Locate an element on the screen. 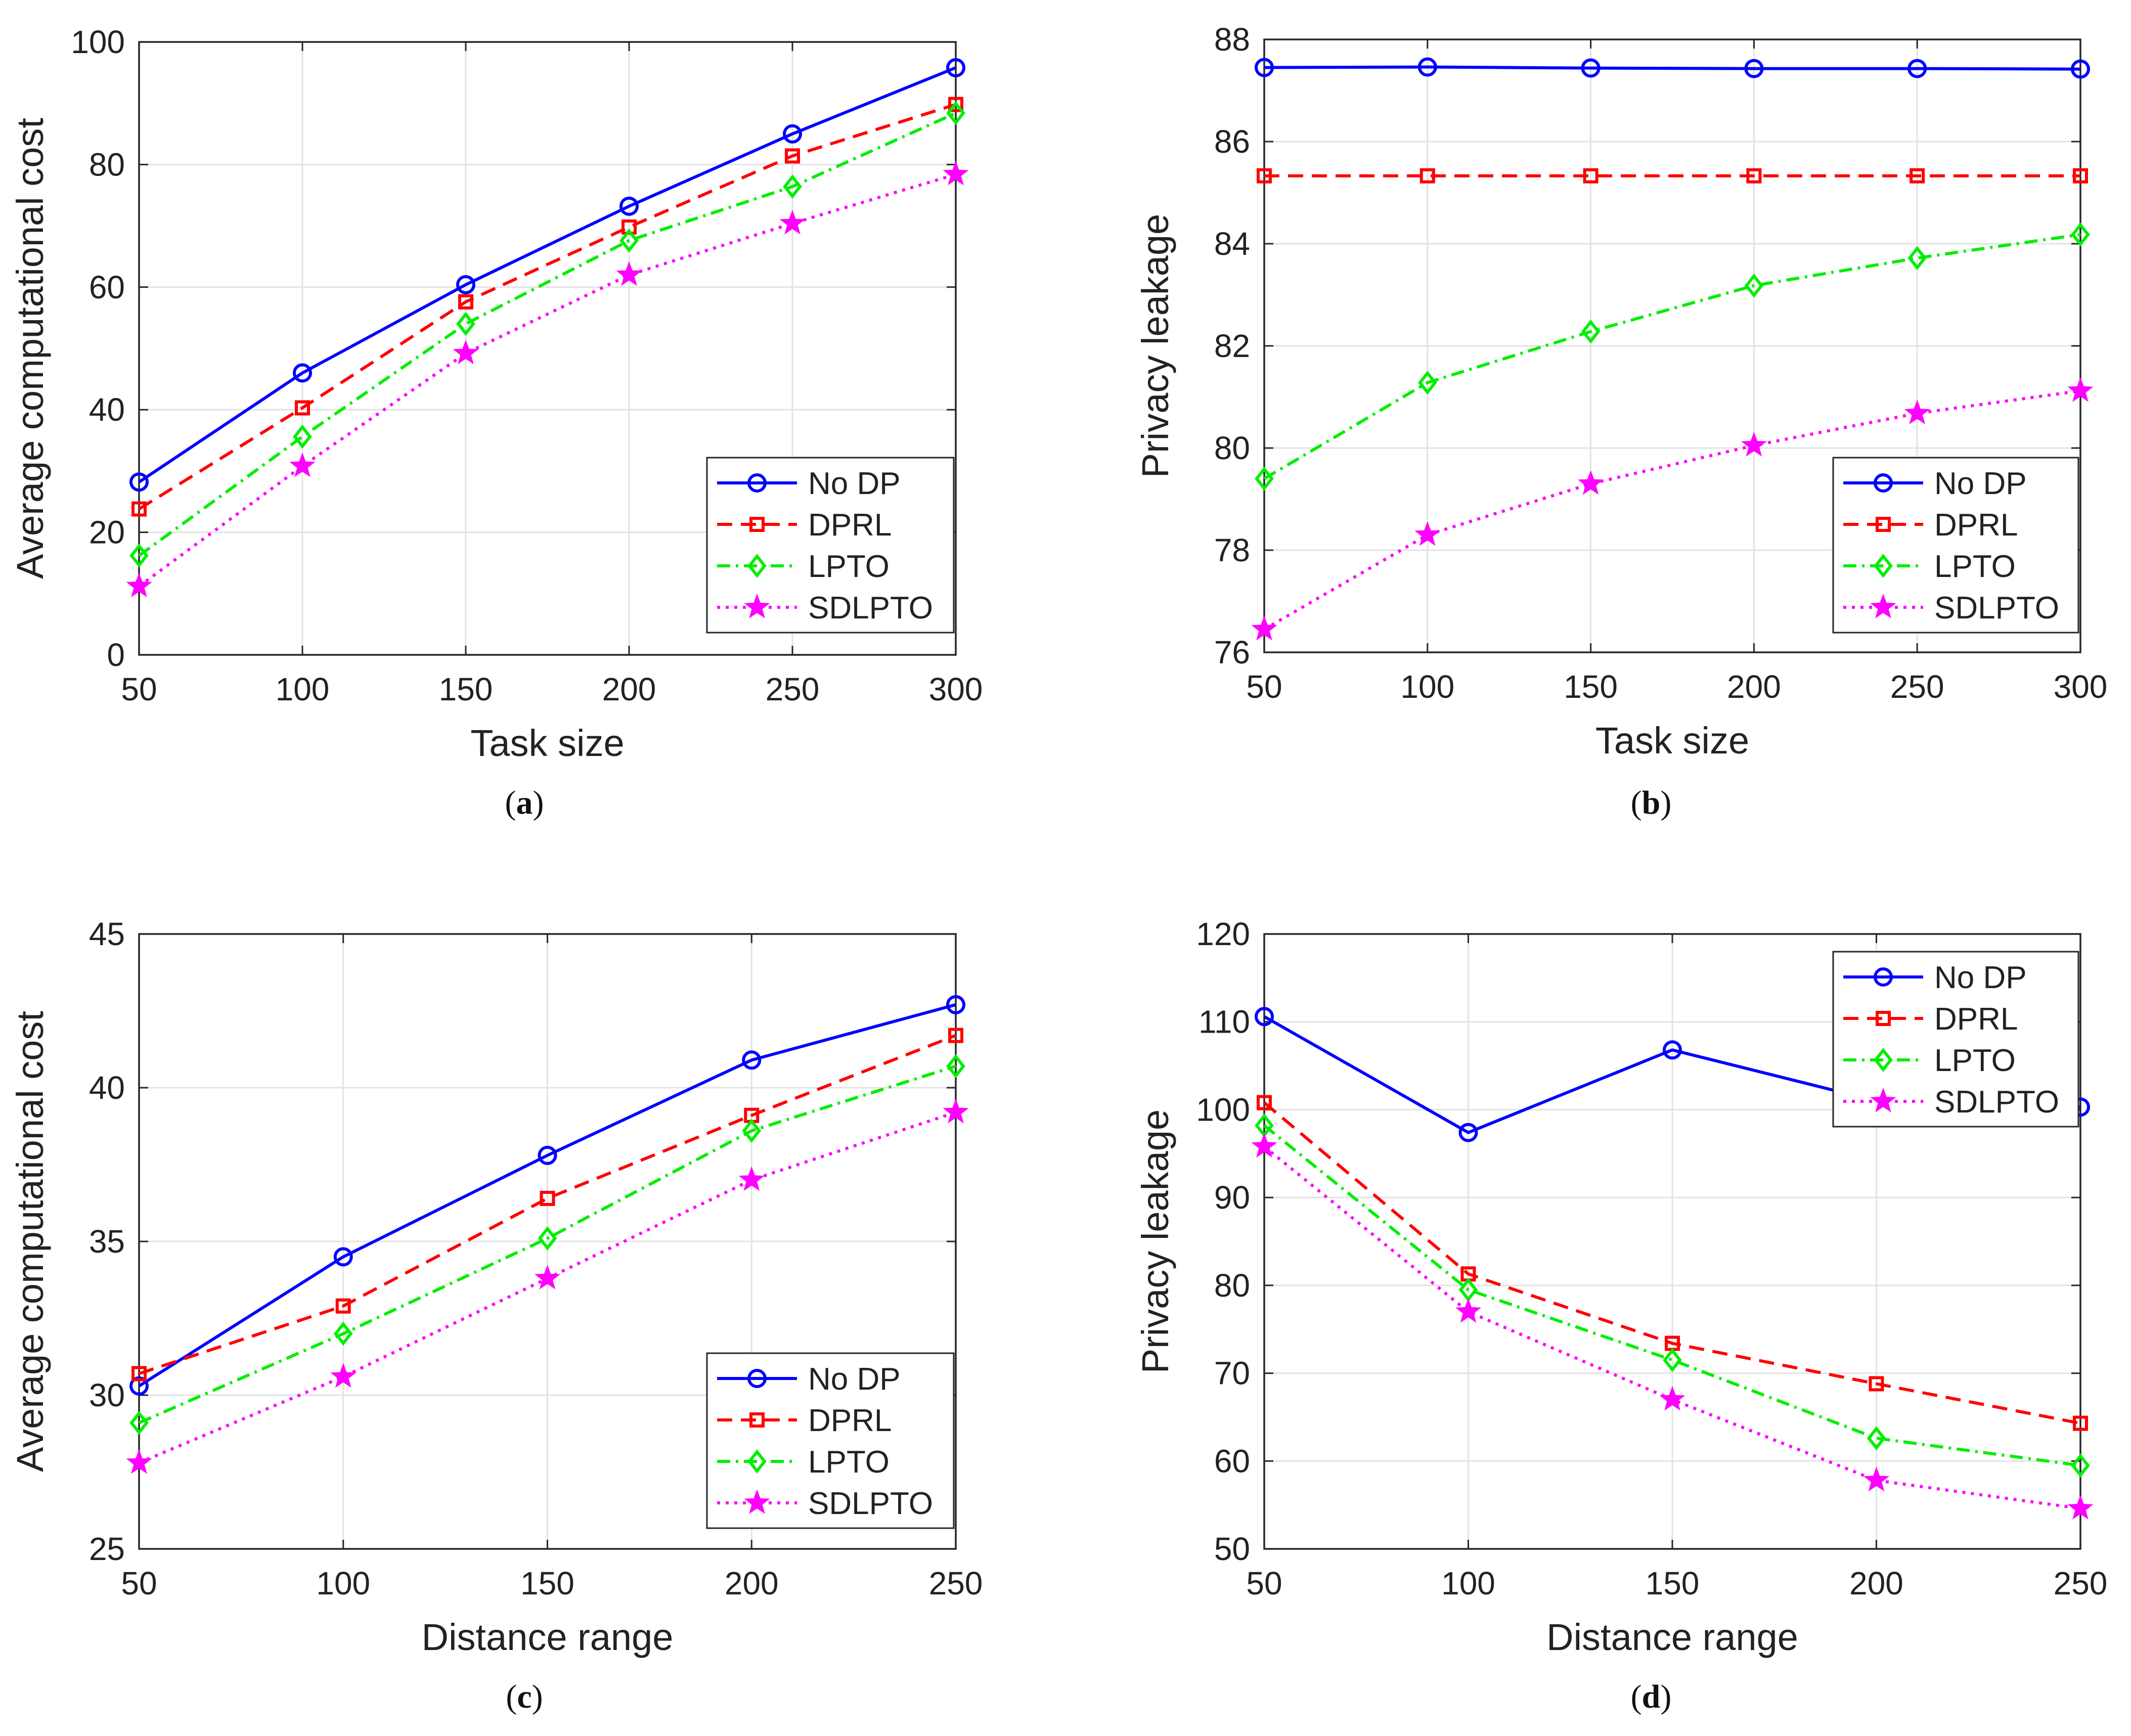  legend-label: DPRL is located at coordinates (1976, 525).